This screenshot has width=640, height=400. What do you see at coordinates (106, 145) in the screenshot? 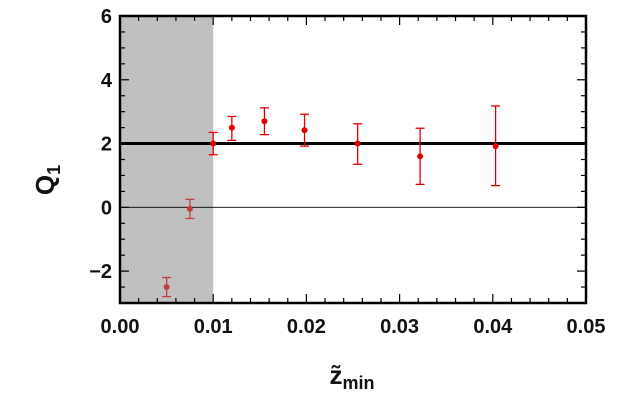
I see `y-tick-label: 2` at bounding box center [106, 145].